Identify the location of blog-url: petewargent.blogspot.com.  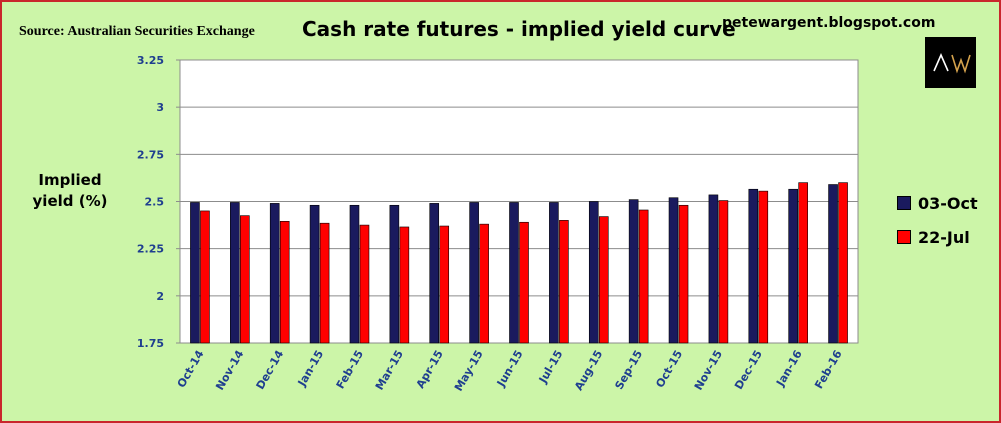
(829, 23).